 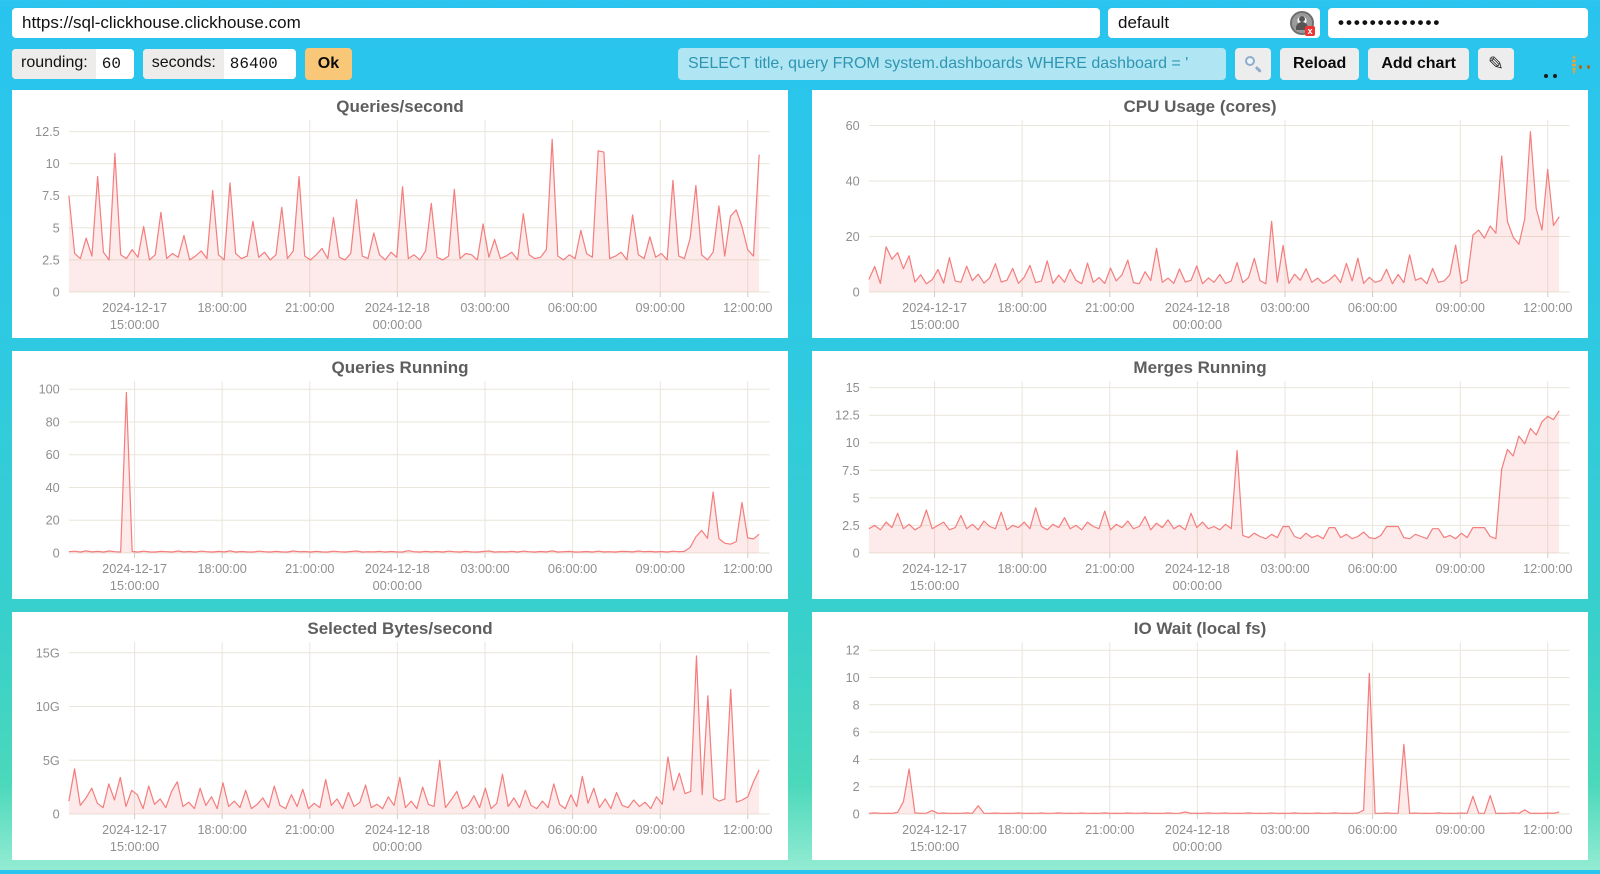 I want to click on server-url-input, so click(x=556, y=23).